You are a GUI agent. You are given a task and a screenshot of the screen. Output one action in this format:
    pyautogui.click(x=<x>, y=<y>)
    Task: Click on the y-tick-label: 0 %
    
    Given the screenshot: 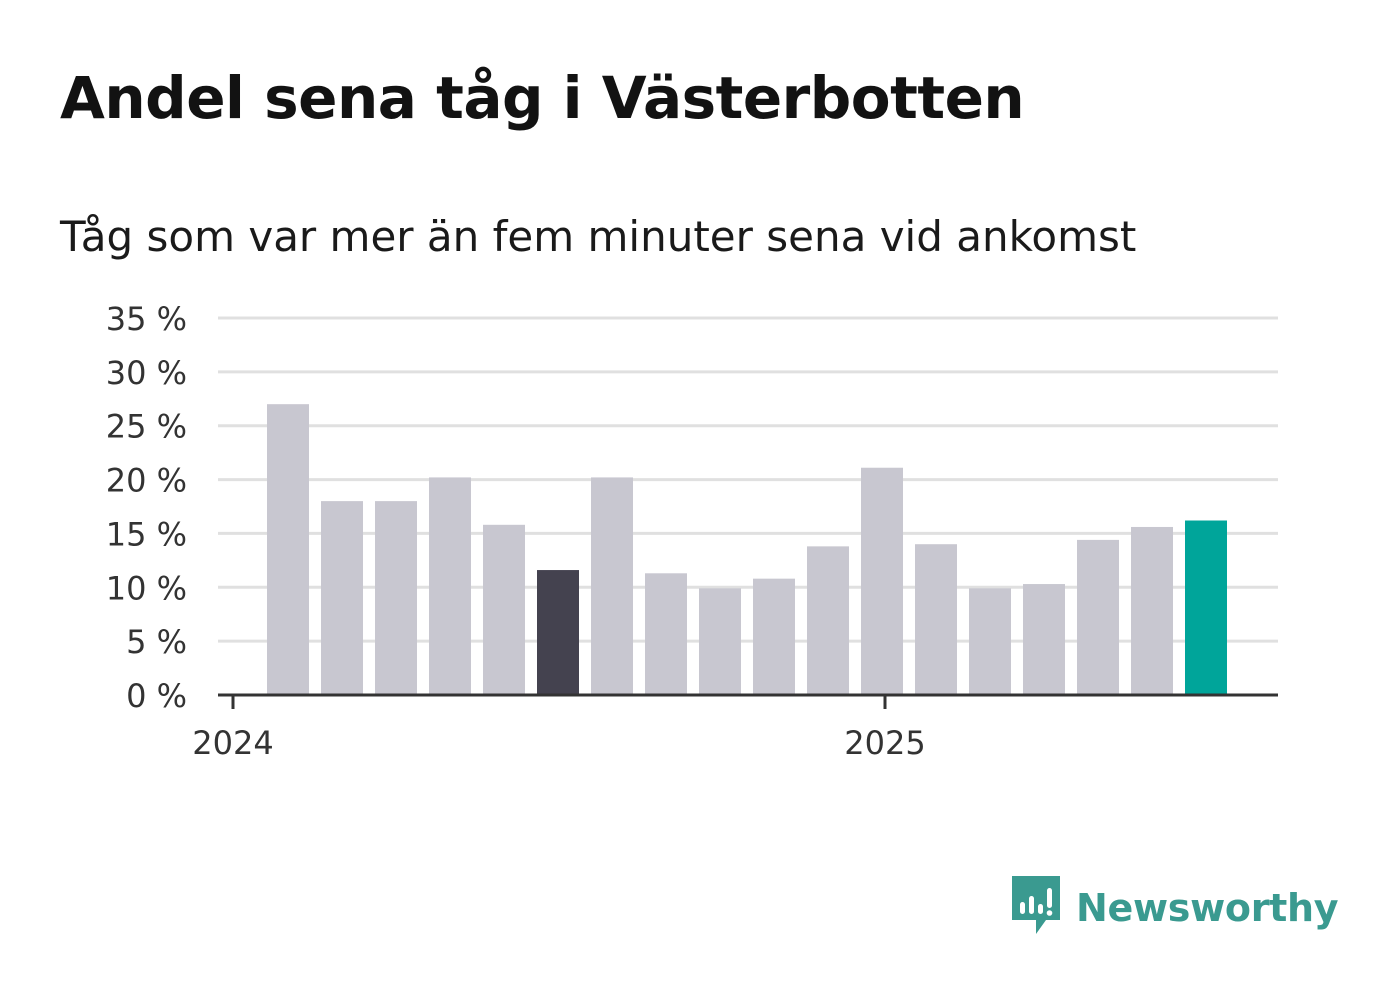 What is the action you would take?
    pyautogui.click(x=156, y=696)
    